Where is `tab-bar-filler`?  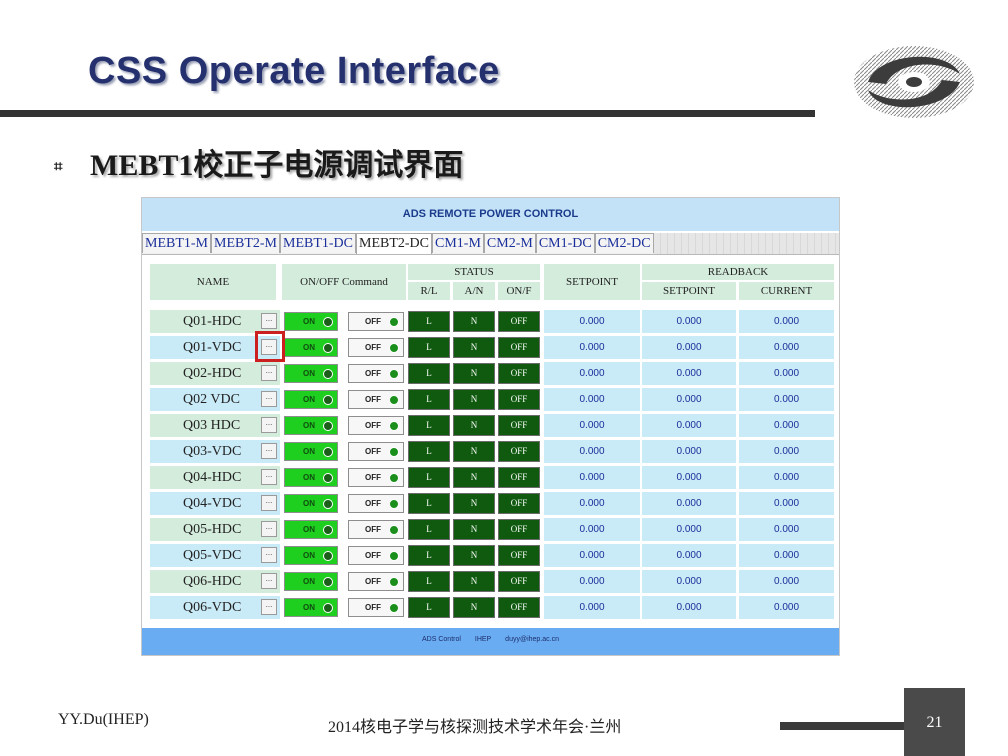
tab-bar-filler is located at coordinates (746, 243).